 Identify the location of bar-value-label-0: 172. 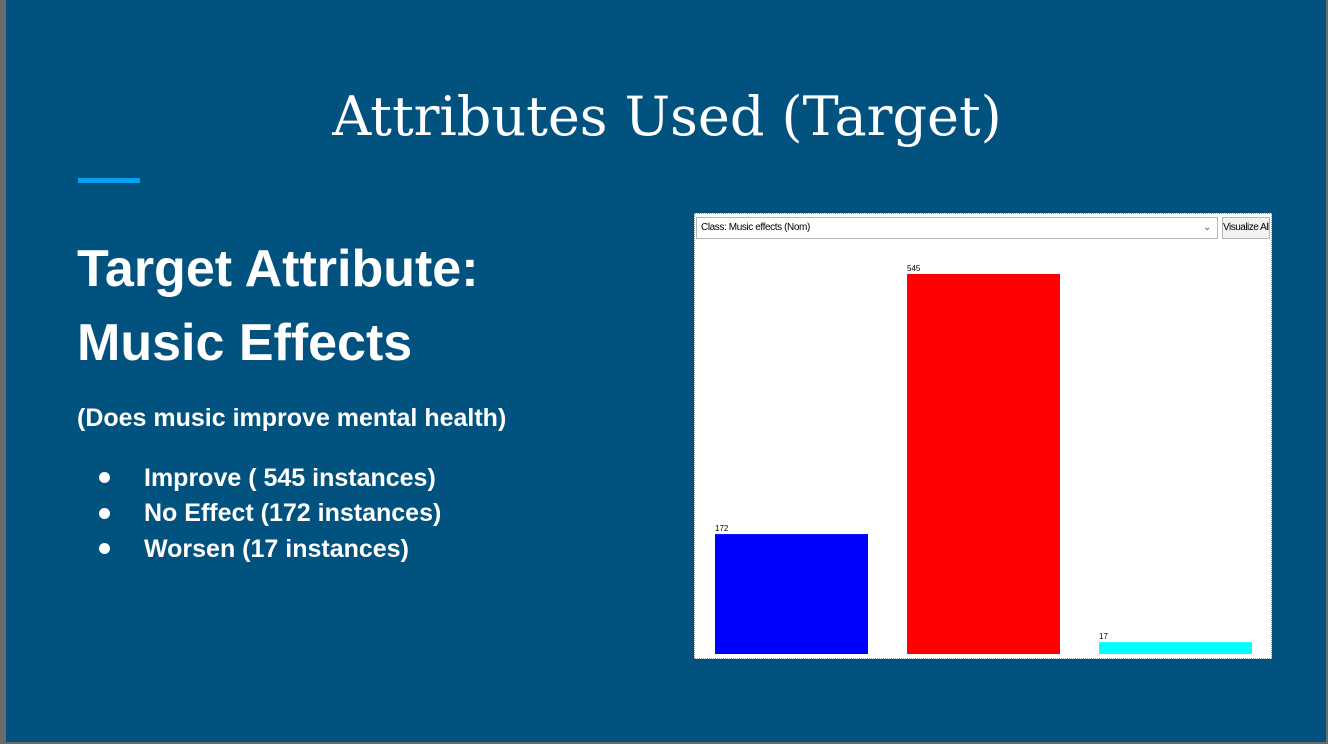
(722, 528).